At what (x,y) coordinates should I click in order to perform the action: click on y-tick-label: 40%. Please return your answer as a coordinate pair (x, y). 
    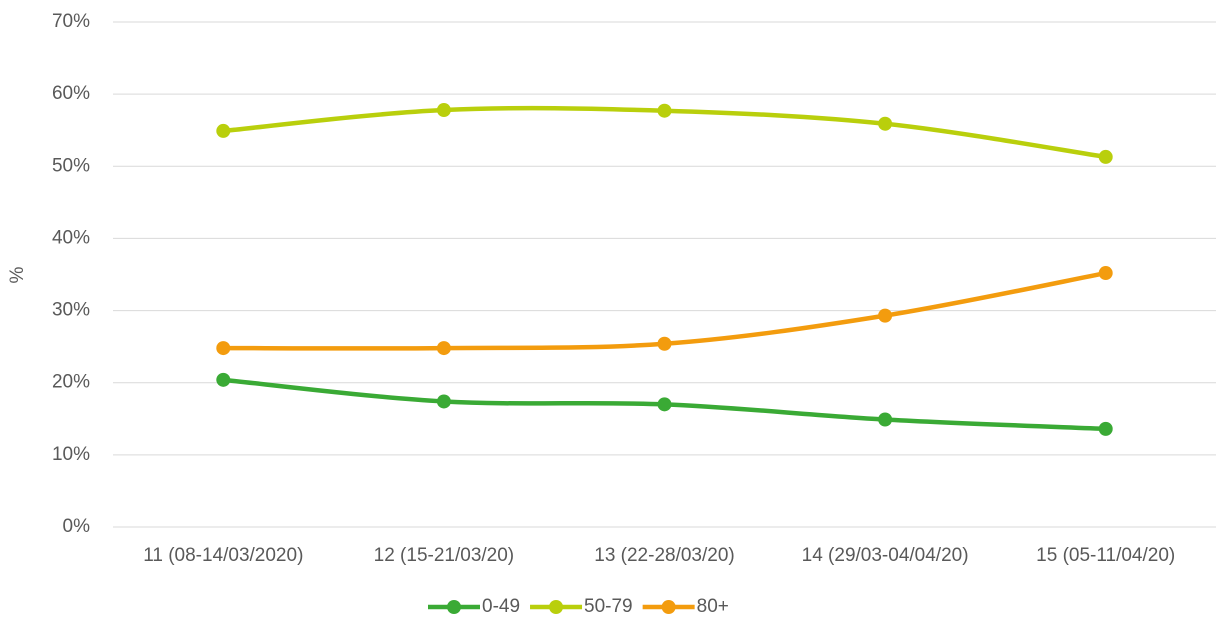
    Looking at the image, I should click on (71, 237).